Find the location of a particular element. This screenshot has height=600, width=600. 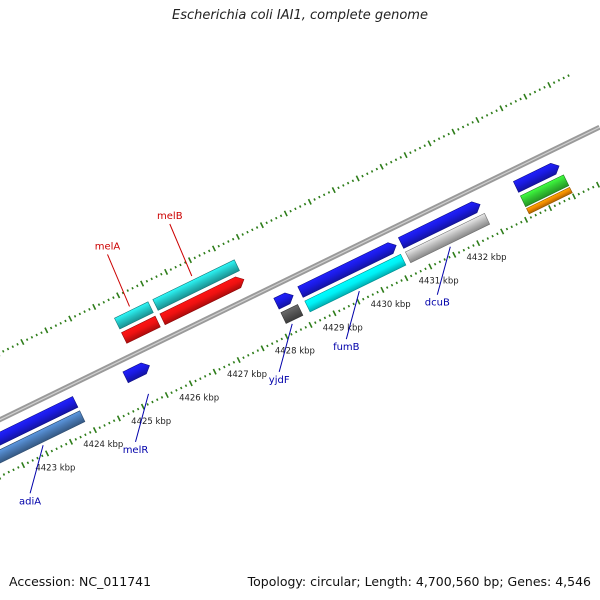

gene-label: melR is located at coordinates (136, 450).